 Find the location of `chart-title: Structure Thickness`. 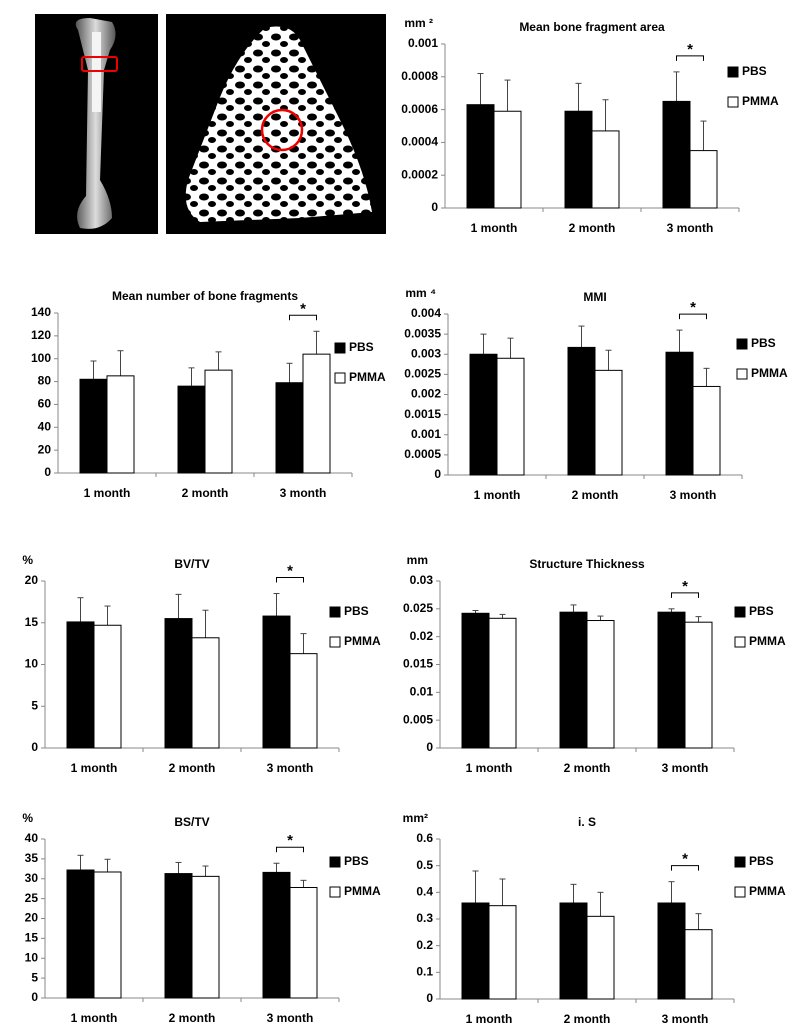

chart-title: Structure Thickness is located at coordinates (587, 564).